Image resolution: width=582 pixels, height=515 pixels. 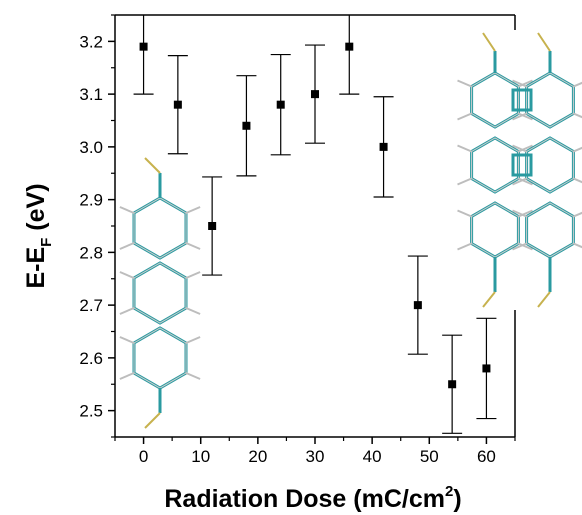 What do you see at coordinates (91, 41) in the screenshot?
I see `y-tick-label: 3.2` at bounding box center [91, 41].